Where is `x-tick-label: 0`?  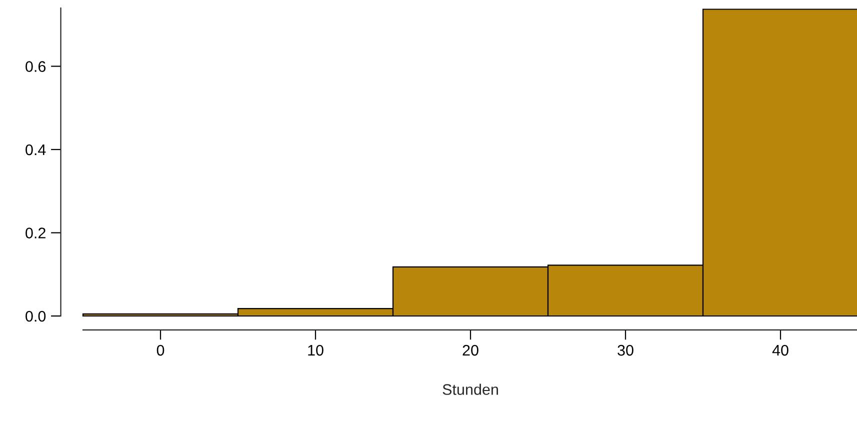
x-tick-label: 0 is located at coordinates (160, 350).